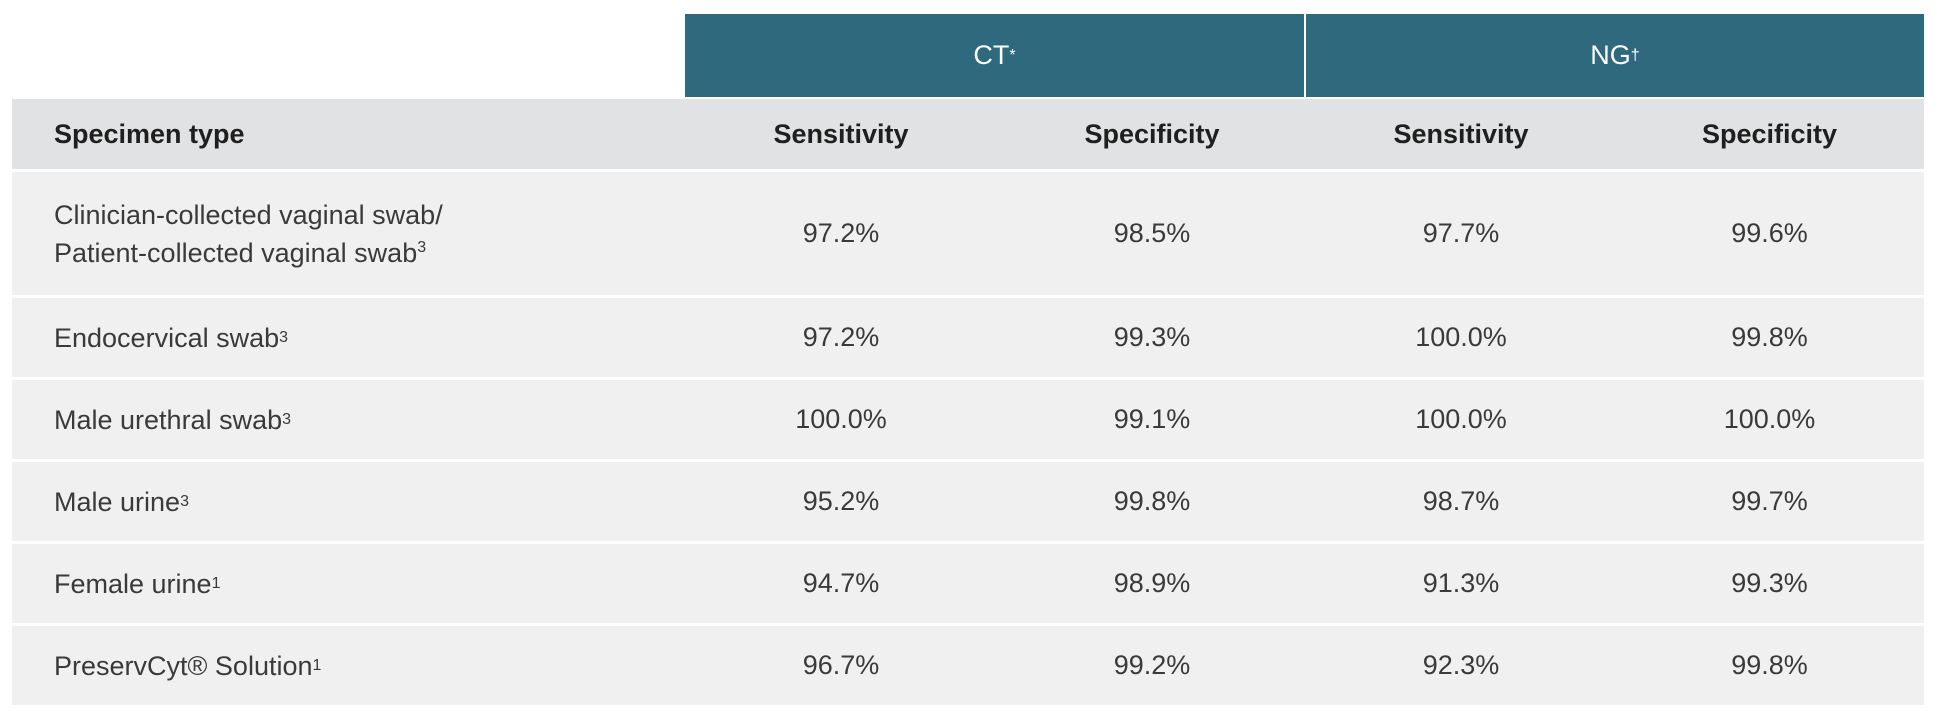  Describe the element at coordinates (422, 247) in the screenshot. I see `reference-mark: 3` at that location.